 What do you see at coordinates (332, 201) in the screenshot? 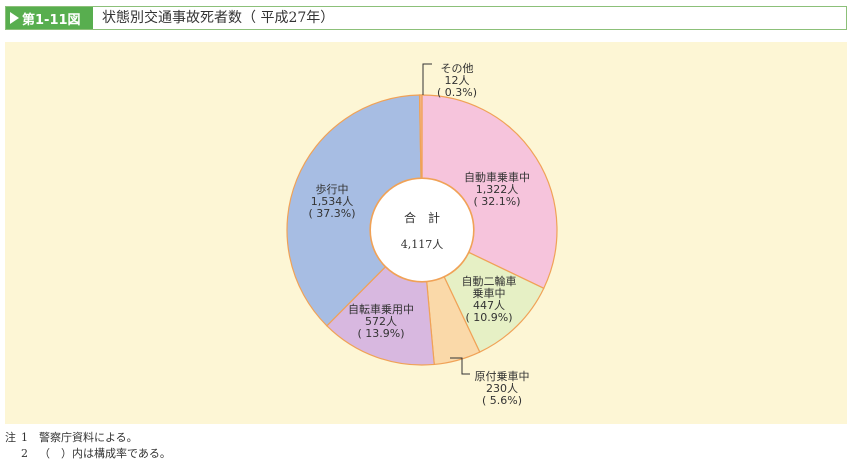
I see `slice-label-4-line-1: 1,534人` at bounding box center [332, 201].